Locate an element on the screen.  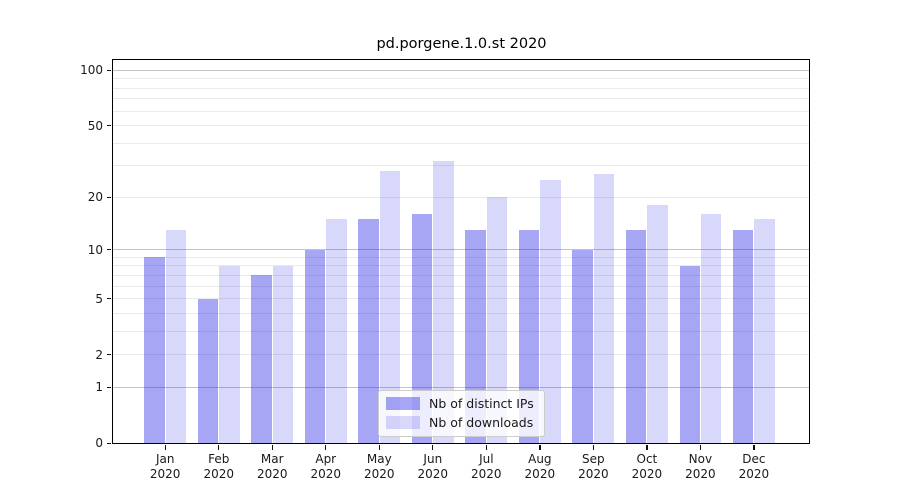
bar-distinct-ips-may is located at coordinates (368, 331).